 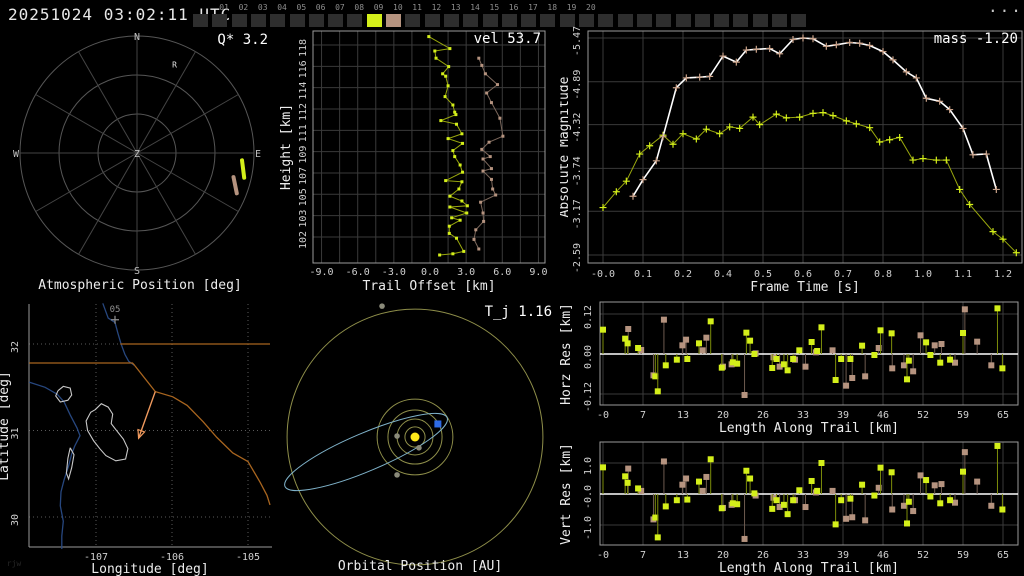 I want to click on svg-text: W, so click(x=16, y=154).